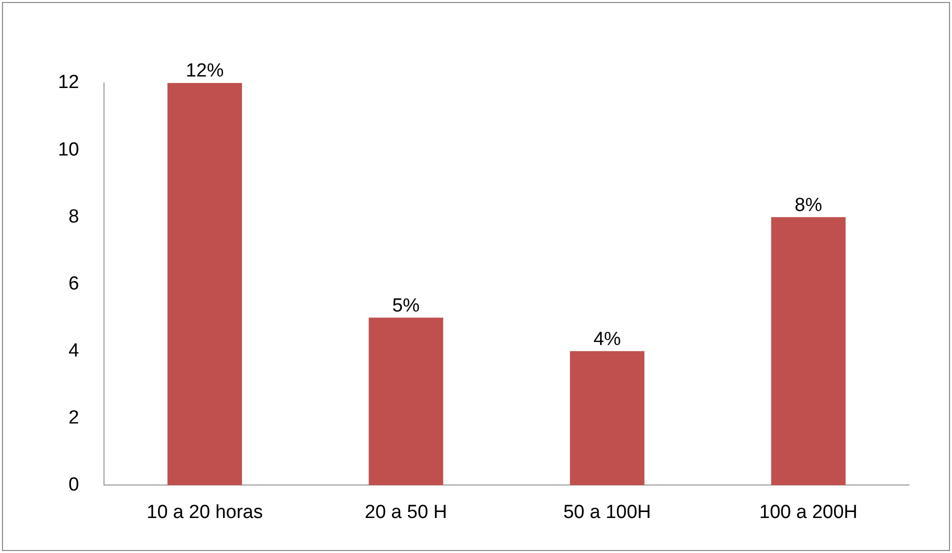 This screenshot has width=952, height=553. Describe the element at coordinates (69, 83) in the screenshot. I see `y-tick-label: 12` at that location.